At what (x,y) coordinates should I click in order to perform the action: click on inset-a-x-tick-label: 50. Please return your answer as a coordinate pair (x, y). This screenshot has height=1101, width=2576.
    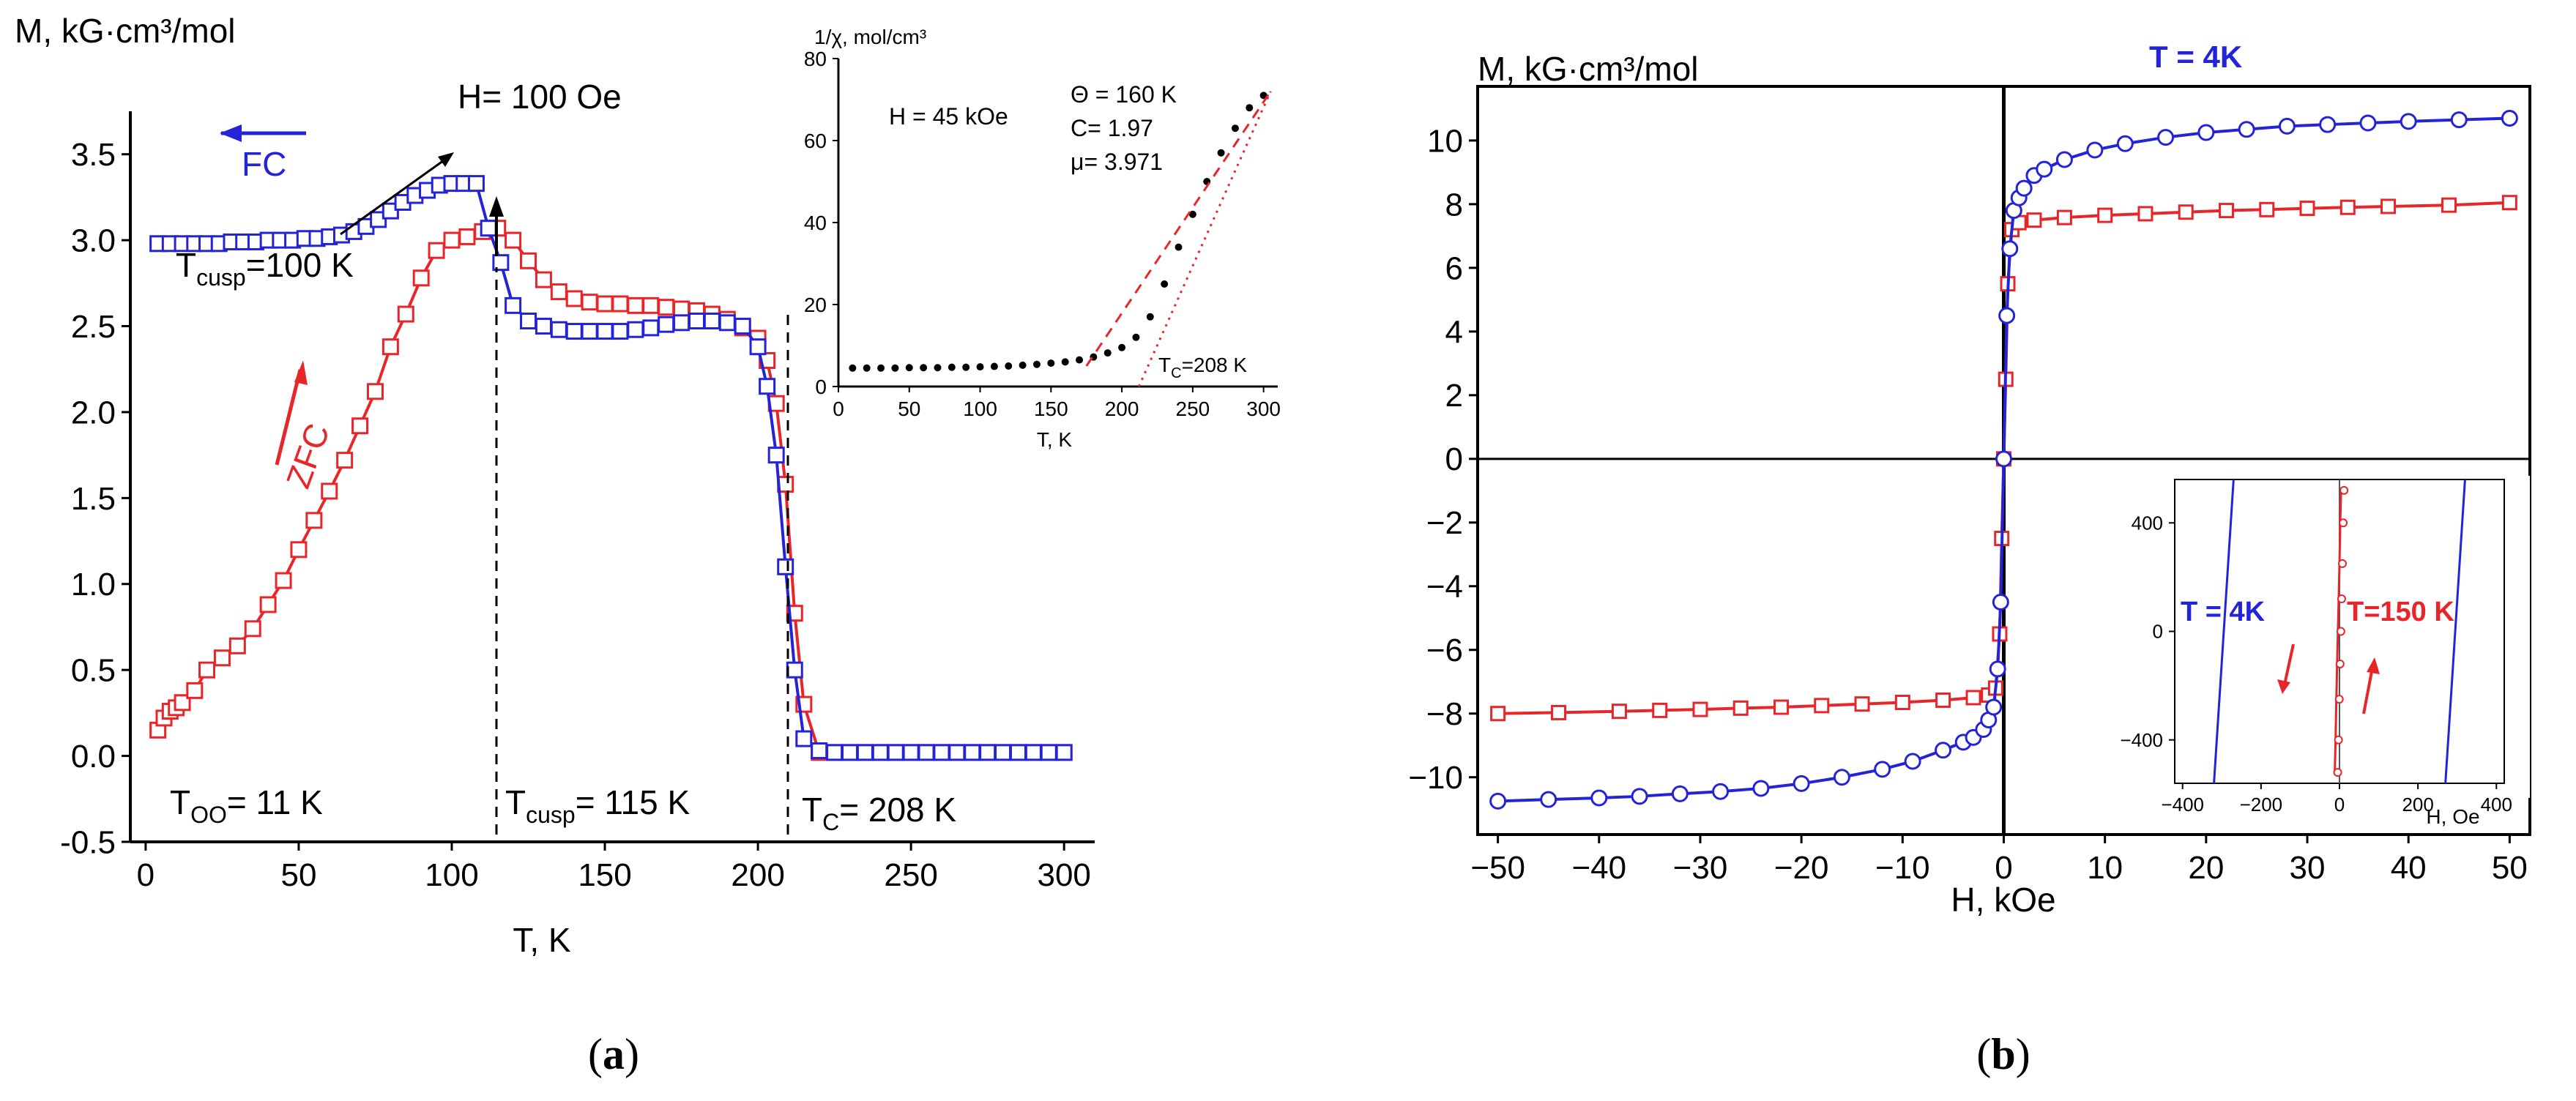
    Looking at the image, I should click on (909, 409).